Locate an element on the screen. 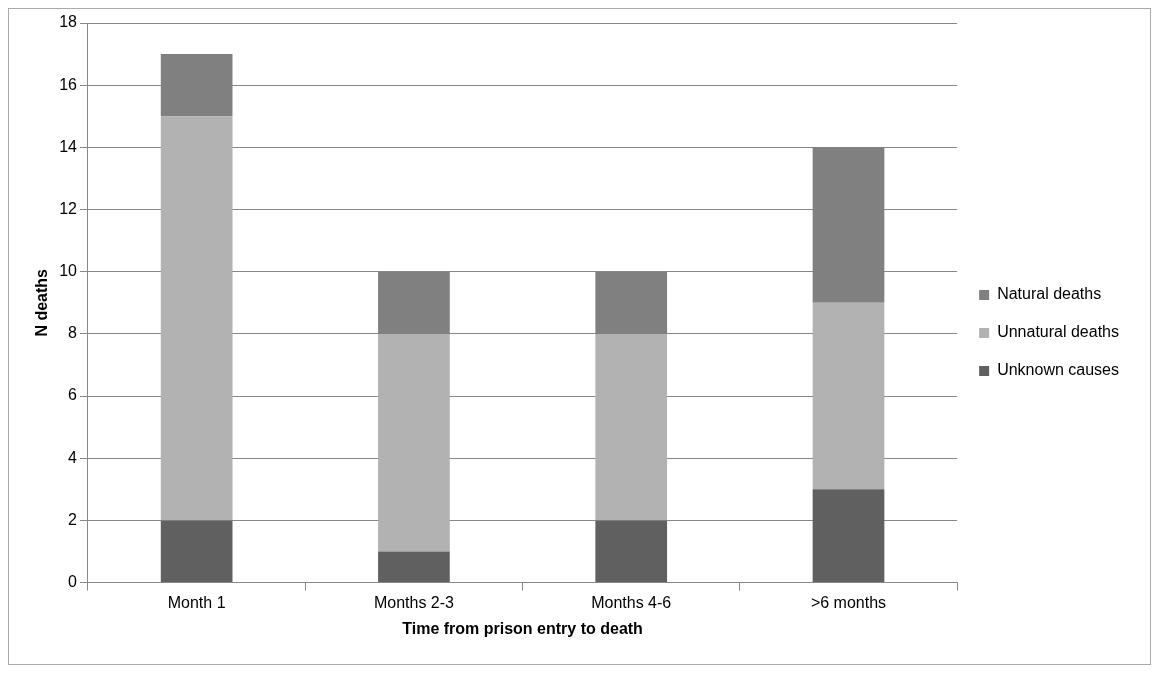  x-tick-label: Months 4-6 is located at coordinates (631, 602).